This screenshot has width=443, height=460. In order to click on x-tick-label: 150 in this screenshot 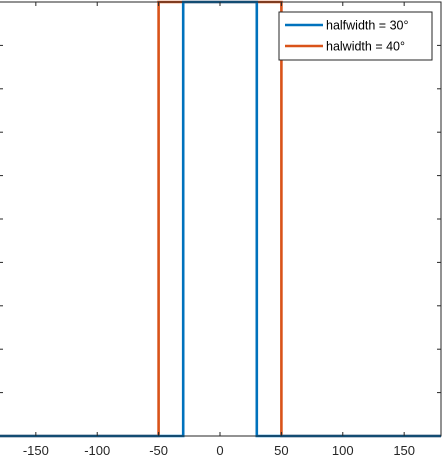, I will do `click(404, 450)`.